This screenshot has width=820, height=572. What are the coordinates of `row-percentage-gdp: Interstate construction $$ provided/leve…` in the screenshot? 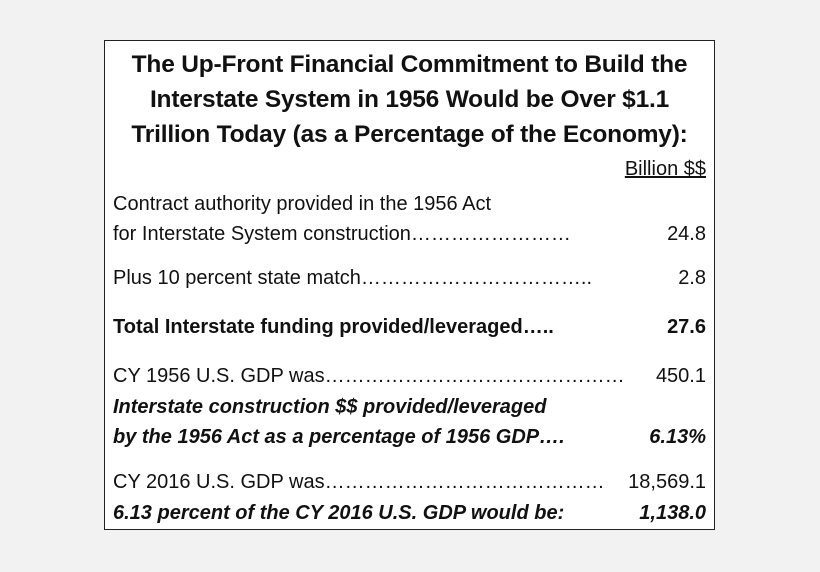 It's located at (409, 422).